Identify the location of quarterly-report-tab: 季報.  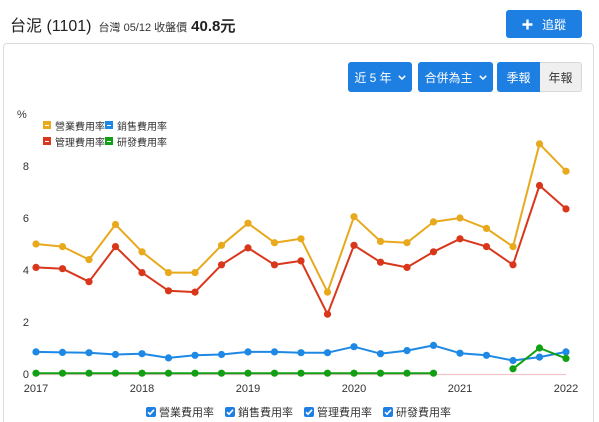
(518, 77).